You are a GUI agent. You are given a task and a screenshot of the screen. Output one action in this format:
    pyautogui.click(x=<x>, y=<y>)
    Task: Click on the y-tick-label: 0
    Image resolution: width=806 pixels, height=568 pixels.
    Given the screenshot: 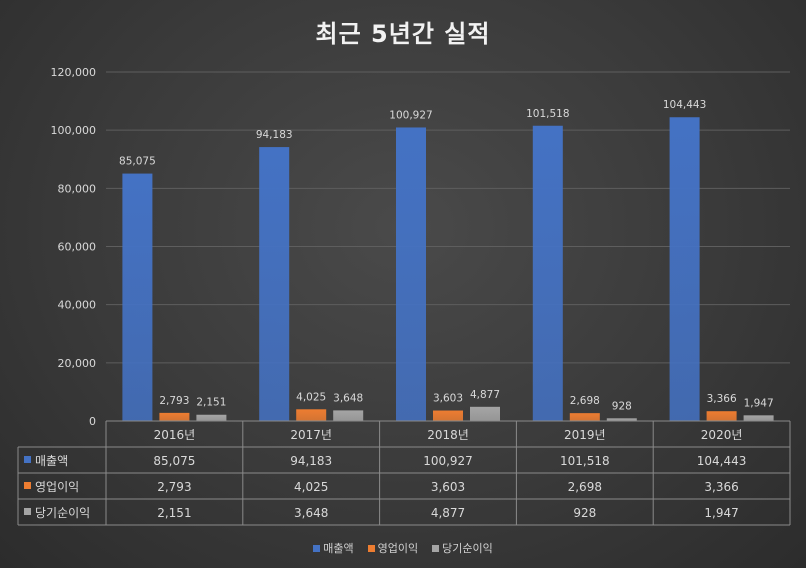 What is the action you would take?
    pyautogui.click(x=92, y=421)
    